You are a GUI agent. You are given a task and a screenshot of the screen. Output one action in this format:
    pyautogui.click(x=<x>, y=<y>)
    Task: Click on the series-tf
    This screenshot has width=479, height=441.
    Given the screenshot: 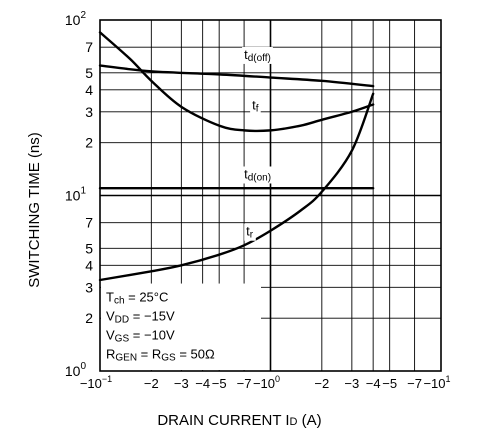 What is the action you would take?
    pyautogui.click(x=236, y=82)
    